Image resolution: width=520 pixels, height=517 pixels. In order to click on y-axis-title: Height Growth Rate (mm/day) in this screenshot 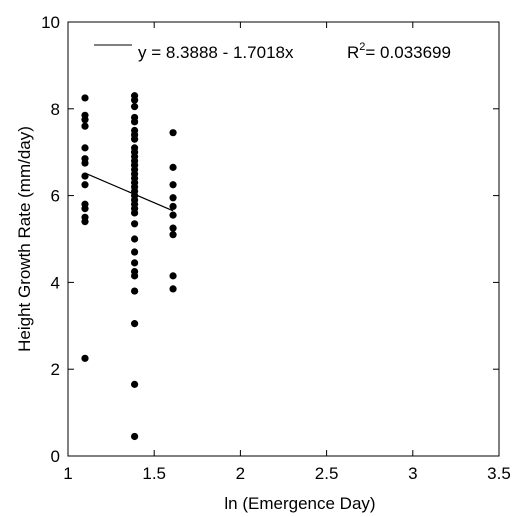, I will do `click(24, 239)`.